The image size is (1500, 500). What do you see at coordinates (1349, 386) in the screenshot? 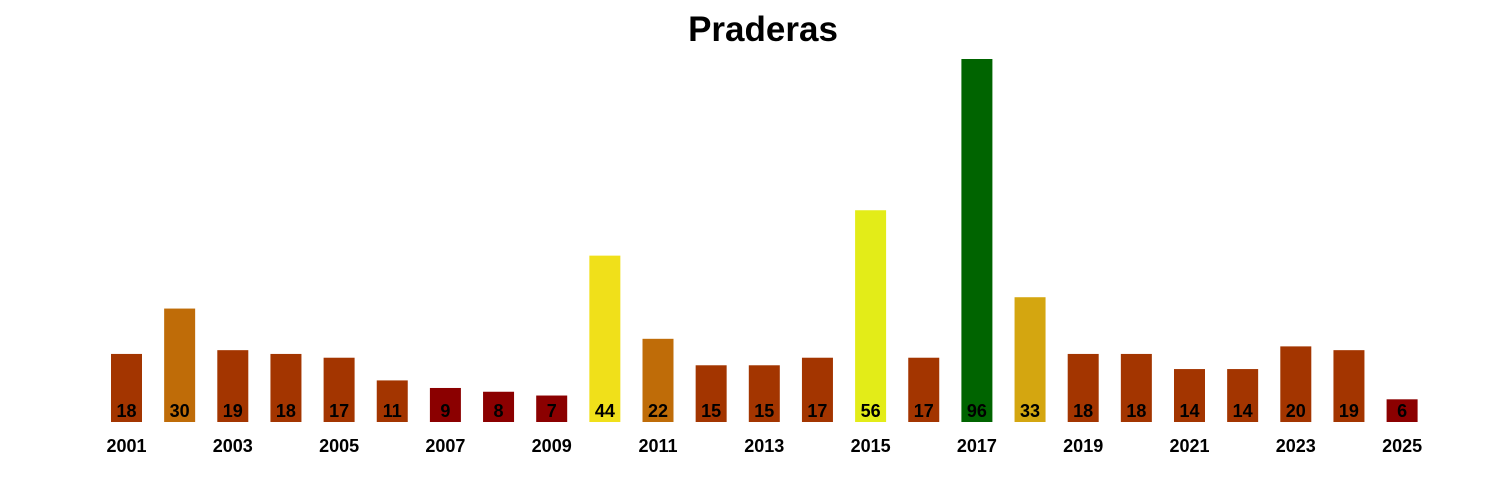
I see `bar-2024` at bounding box center [1349, 386].